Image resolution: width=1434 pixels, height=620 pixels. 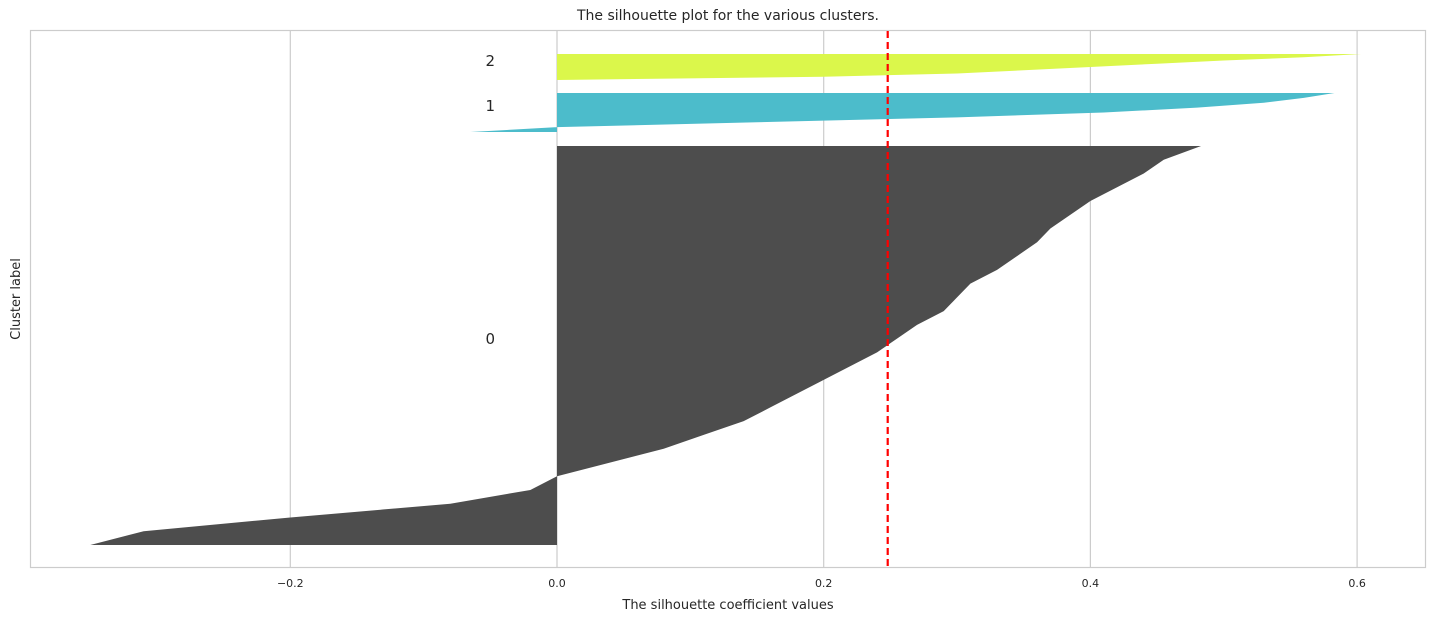 What do you see at coordinates (1091, 583) in the screenshot?
I see `x-tick-label: 0.4` at bounding box center [1091, 583].